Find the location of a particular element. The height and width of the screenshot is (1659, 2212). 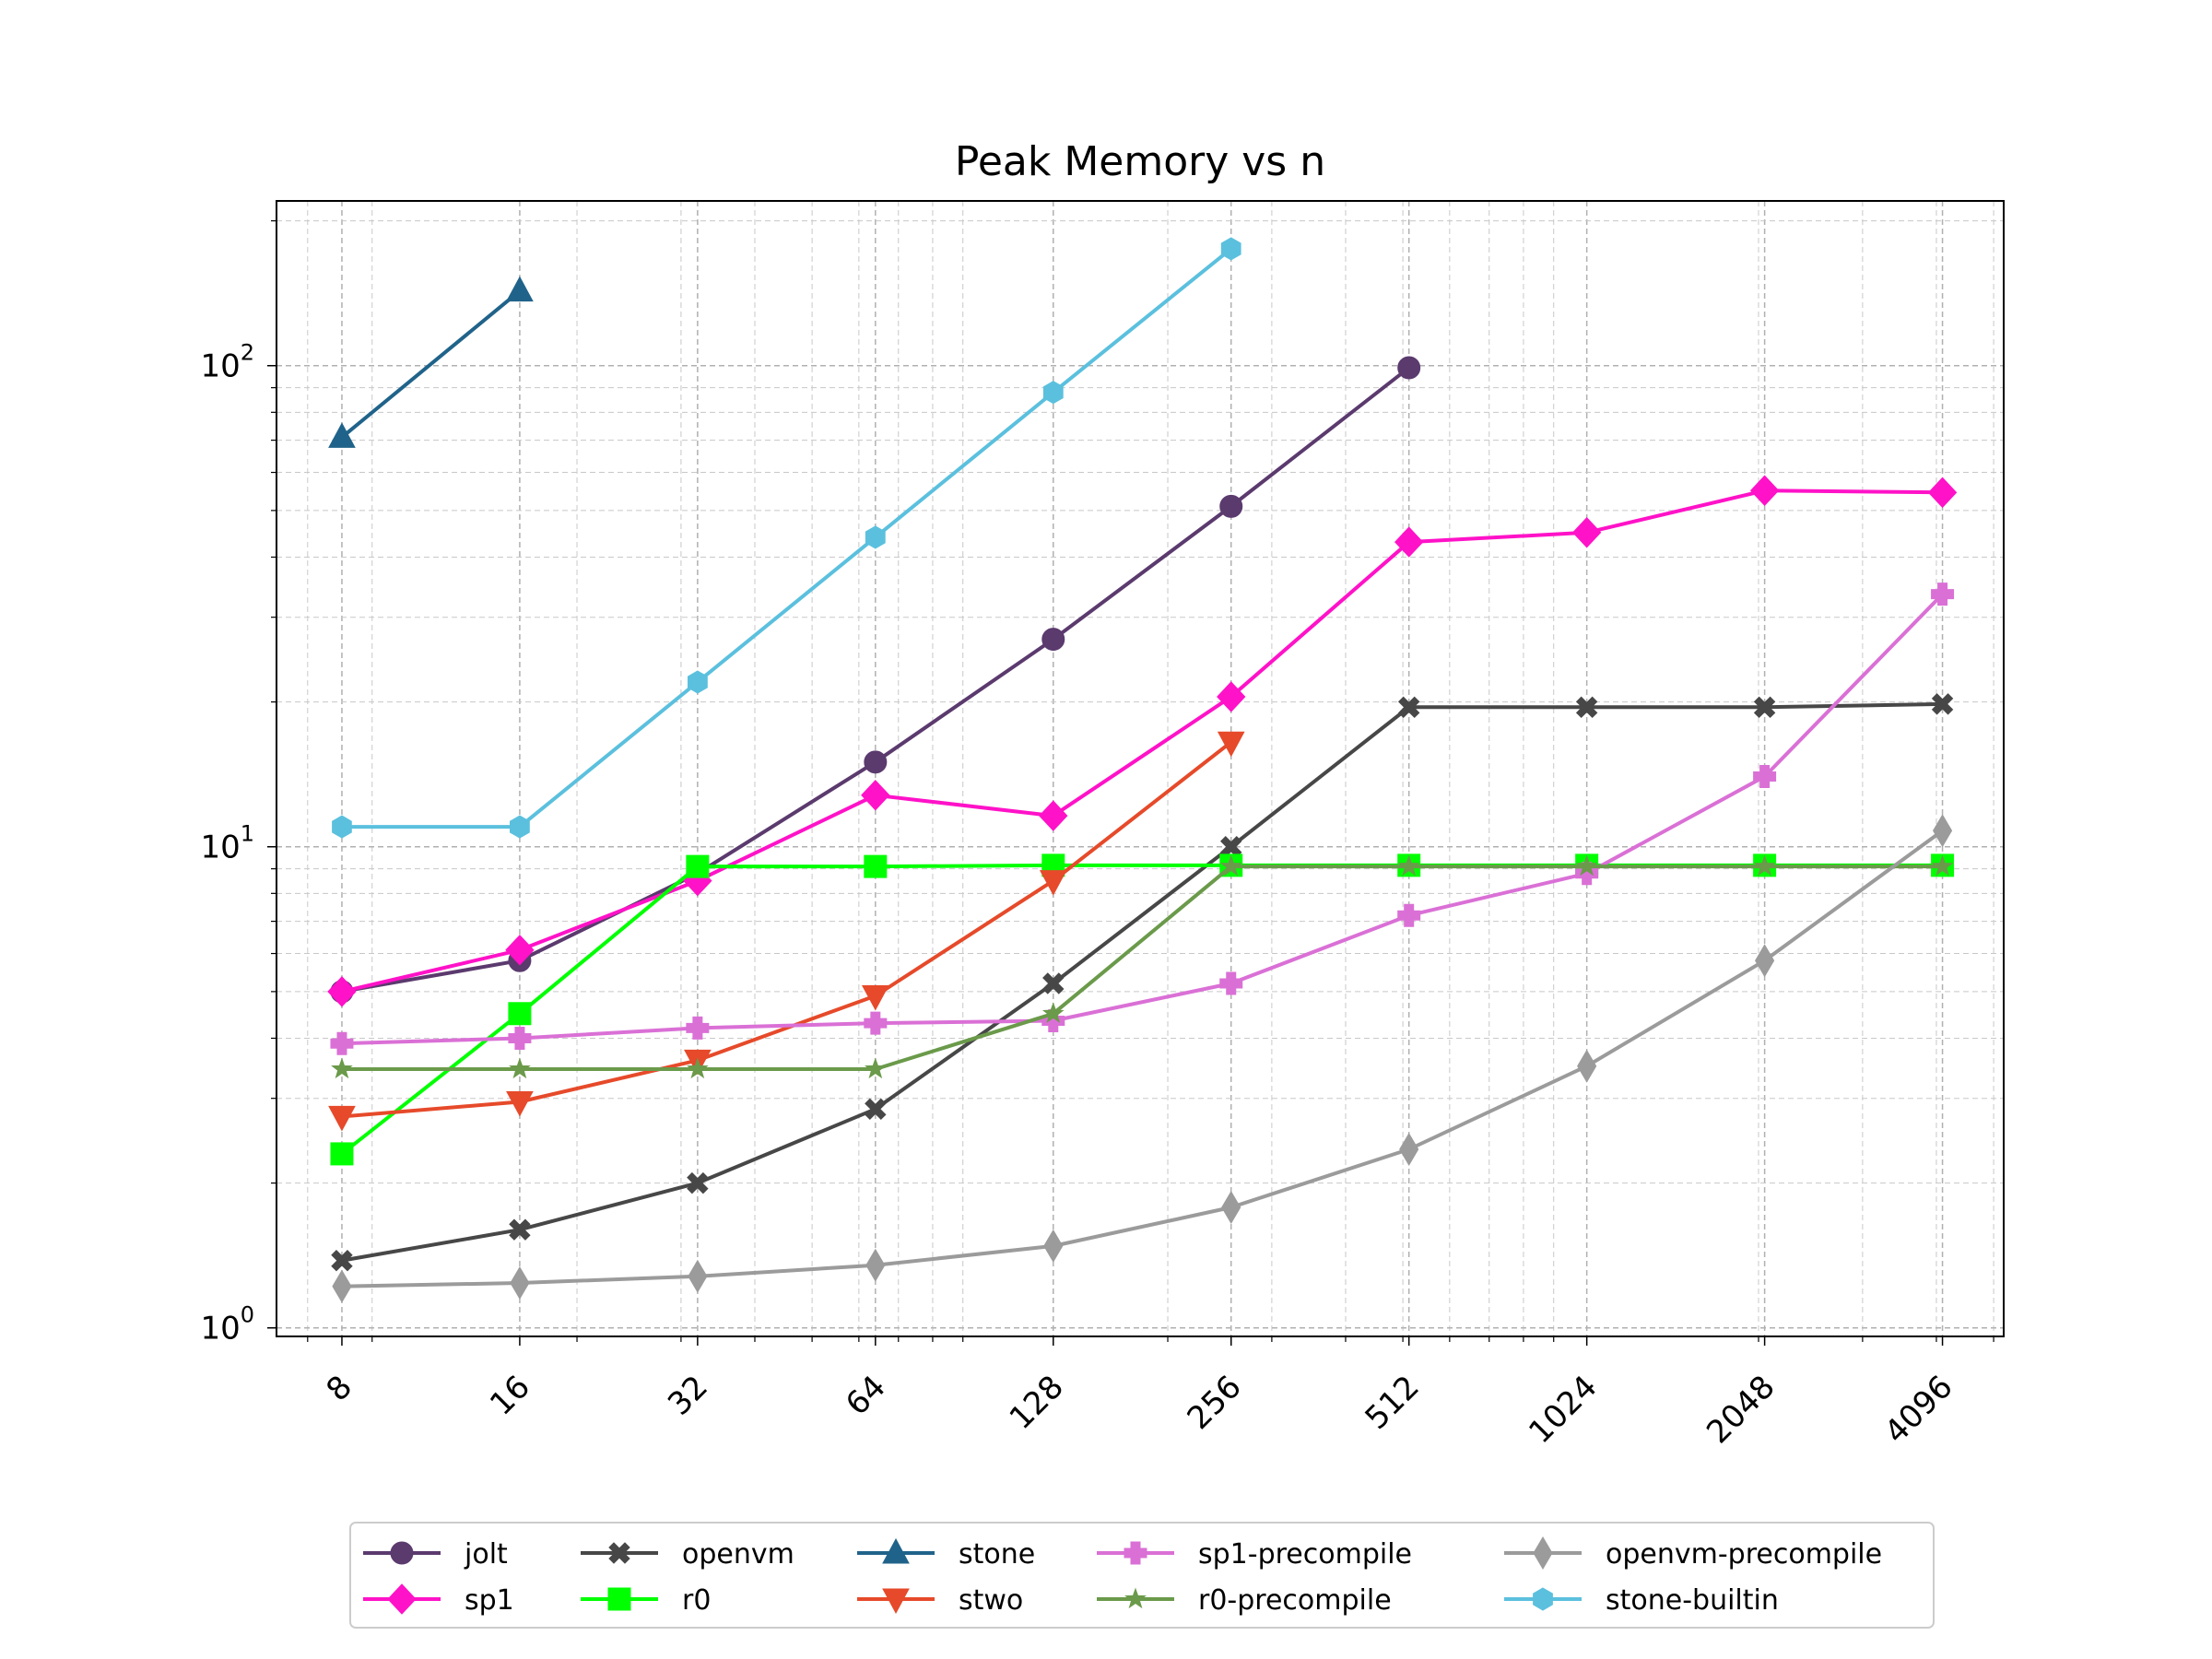

legend-marker-r0-precompile is located at coordinates (1135, 1598).